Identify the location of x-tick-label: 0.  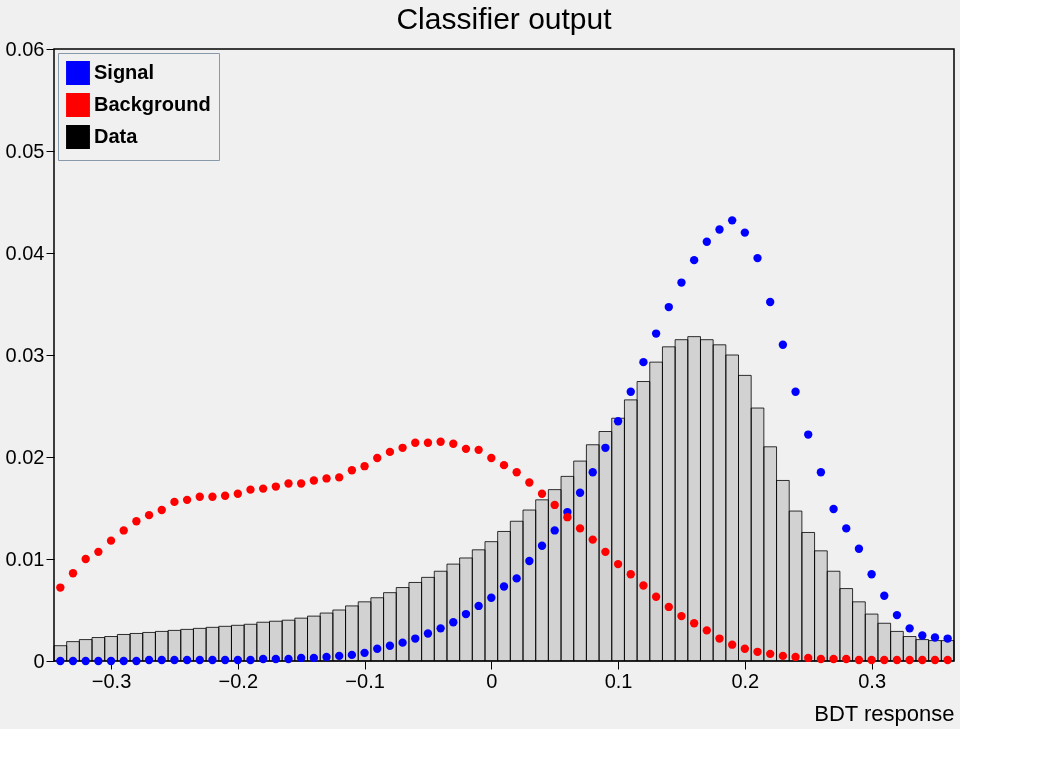
(492, 680).